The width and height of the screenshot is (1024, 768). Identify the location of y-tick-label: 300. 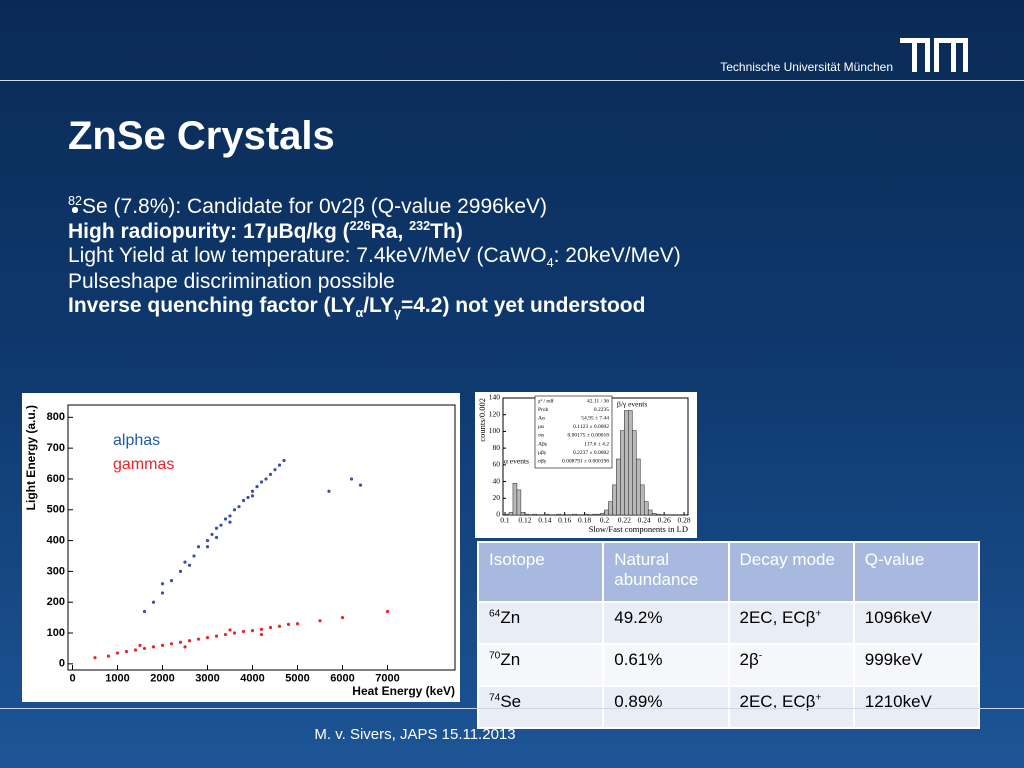
(56, 571).